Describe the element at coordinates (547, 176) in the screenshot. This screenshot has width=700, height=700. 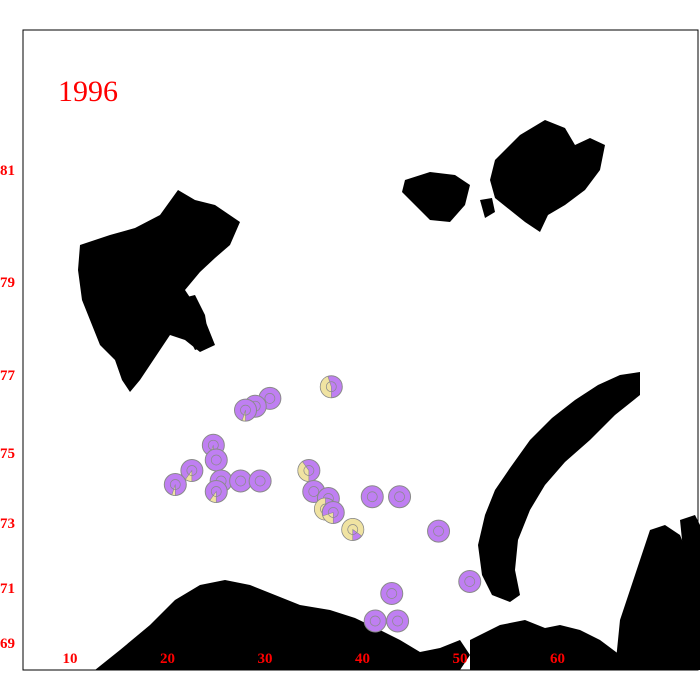
I see `landmass-franz-josef-east` at that location.